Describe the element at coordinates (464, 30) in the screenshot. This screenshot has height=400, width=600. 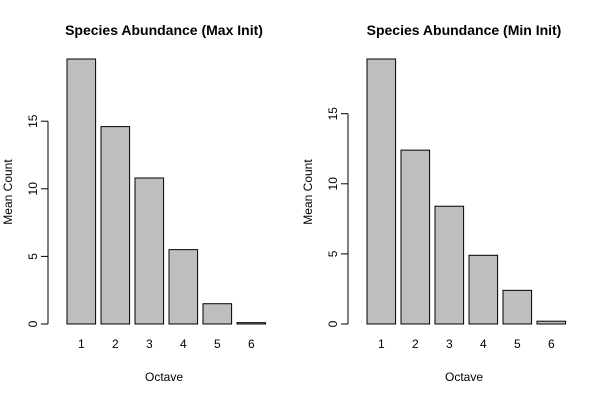
I see `chart-title: Species Abundance (Min Init)` at that location.